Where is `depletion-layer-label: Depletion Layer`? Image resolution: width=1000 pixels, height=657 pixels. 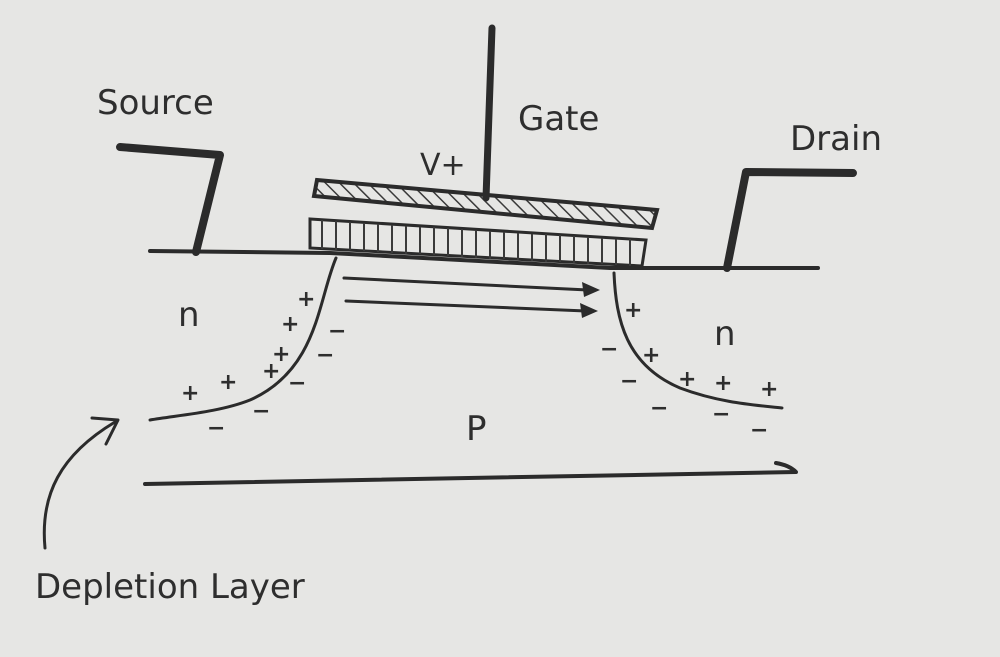 depletion-layer-label: Depletion Layer is located at coordinates (170, 587).